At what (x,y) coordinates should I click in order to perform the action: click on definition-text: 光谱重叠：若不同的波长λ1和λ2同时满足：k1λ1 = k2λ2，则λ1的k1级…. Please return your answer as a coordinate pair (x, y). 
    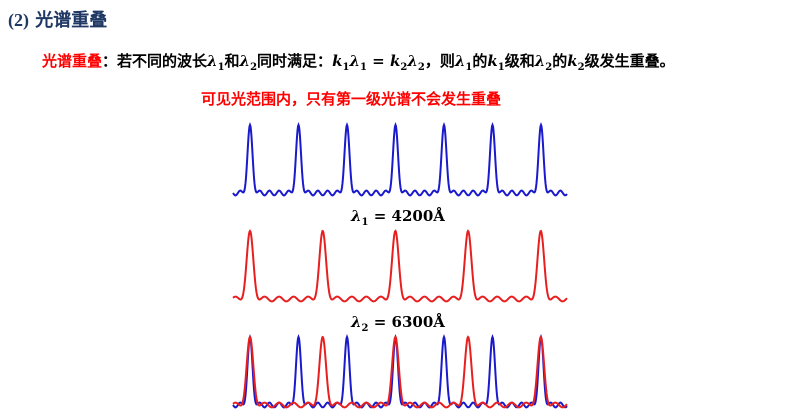
    Looking at the image, I should click on (358, 62).